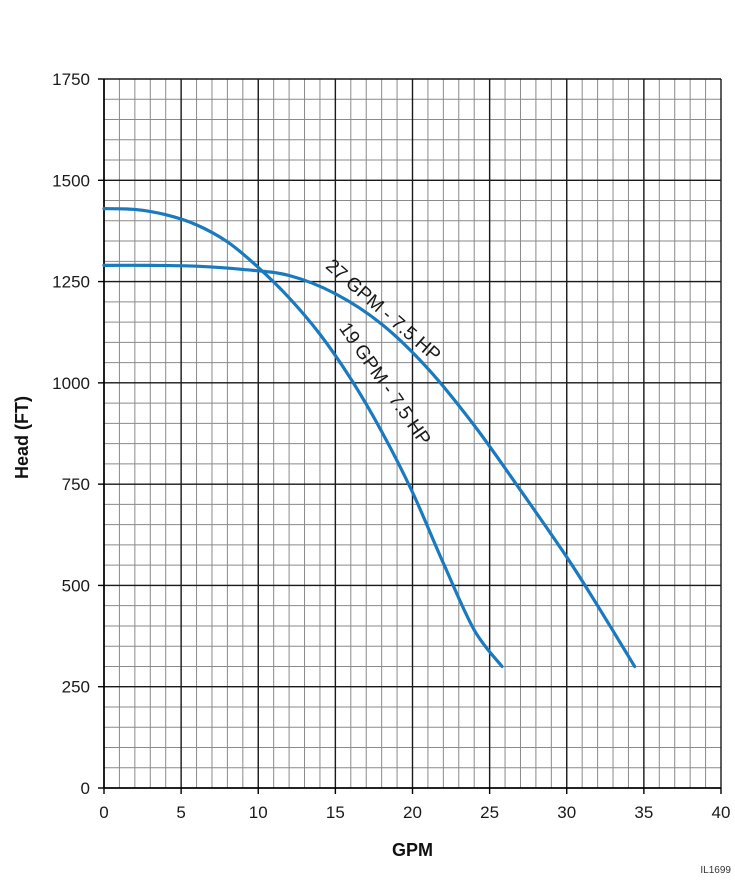  What do you see at coordinates (258, 812) in the screenshot?
I see `x-tick-label: 10` at bounding box center [258, 812].